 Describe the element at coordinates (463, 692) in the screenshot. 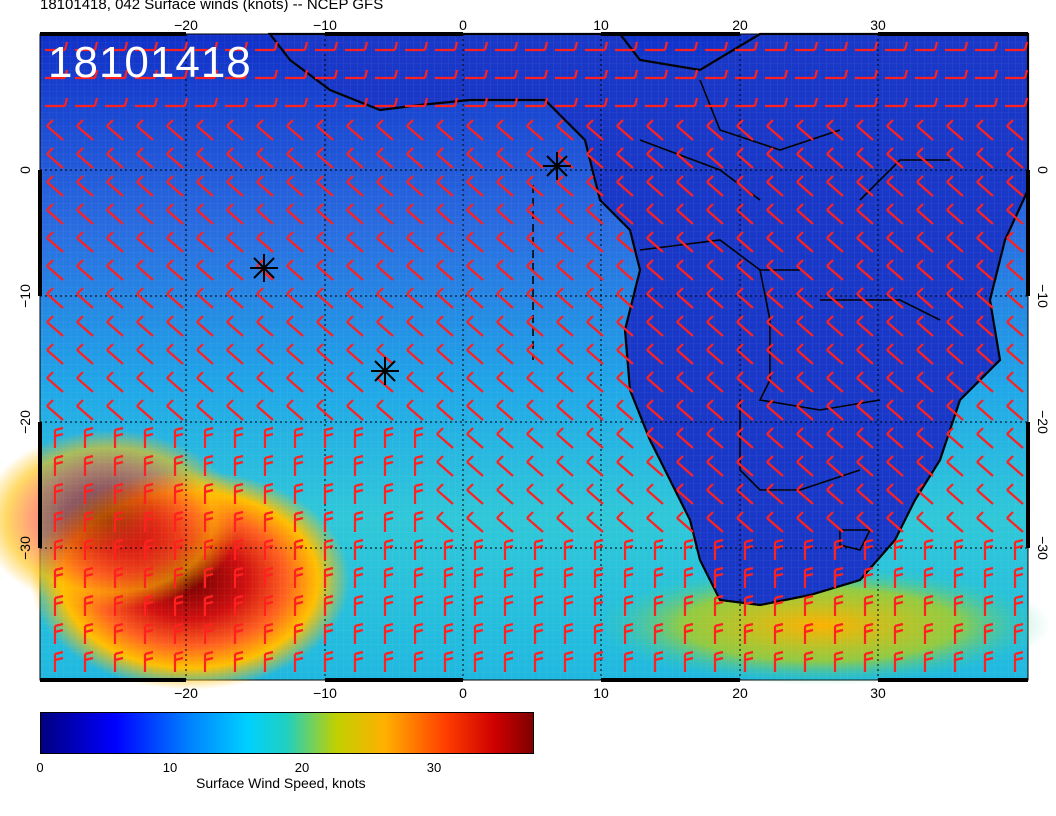

I see `lon-tick-bottom: 0` at that location.